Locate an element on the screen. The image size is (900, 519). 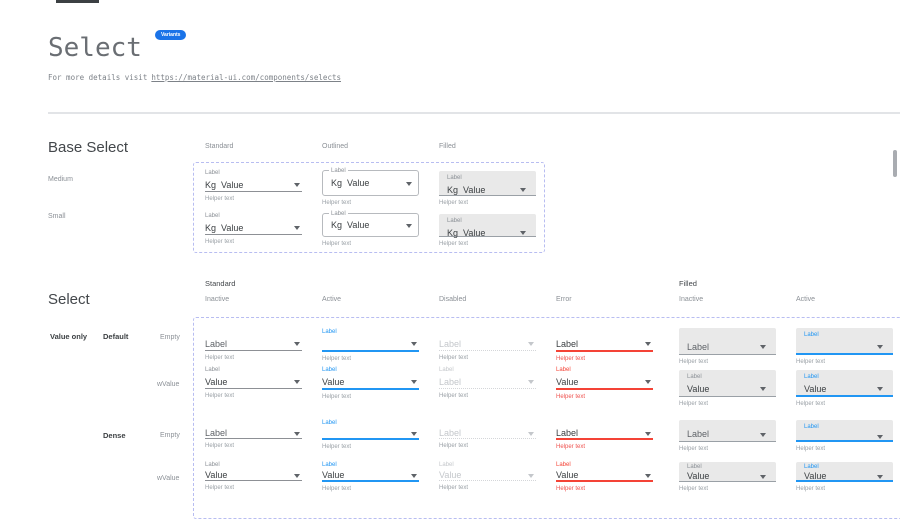
select-standard-inactive-wvalue-dense: Label Value Helper text is located at coordinates (253, 476).